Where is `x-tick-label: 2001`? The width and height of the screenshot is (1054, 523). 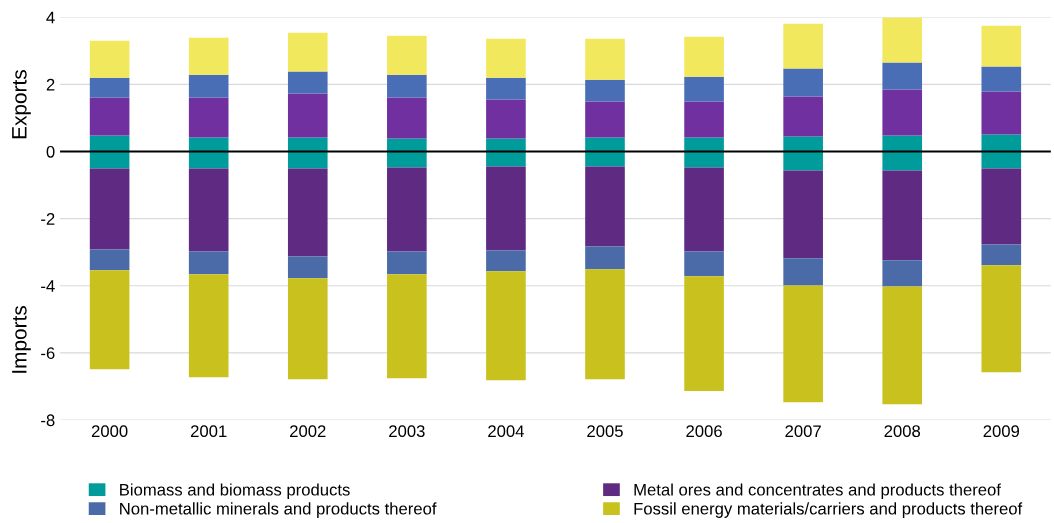
x-tick-label: 2001 is located at coordinates (208, 431).